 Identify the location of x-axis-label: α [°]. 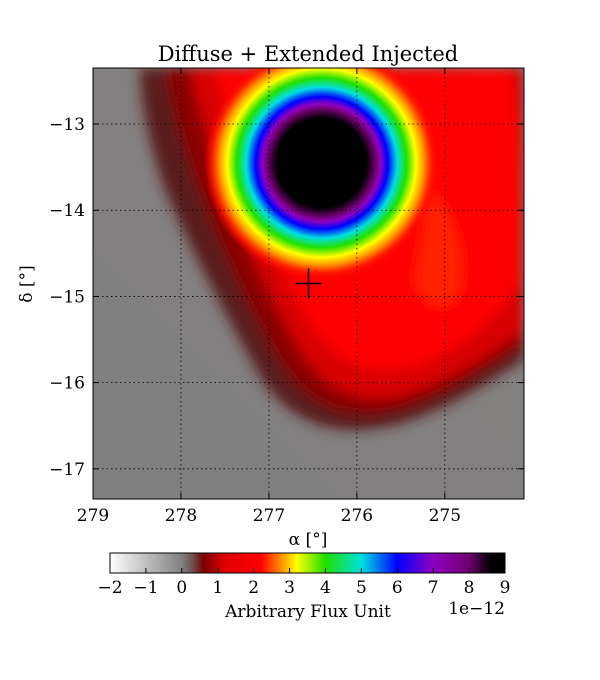
(308, 540).